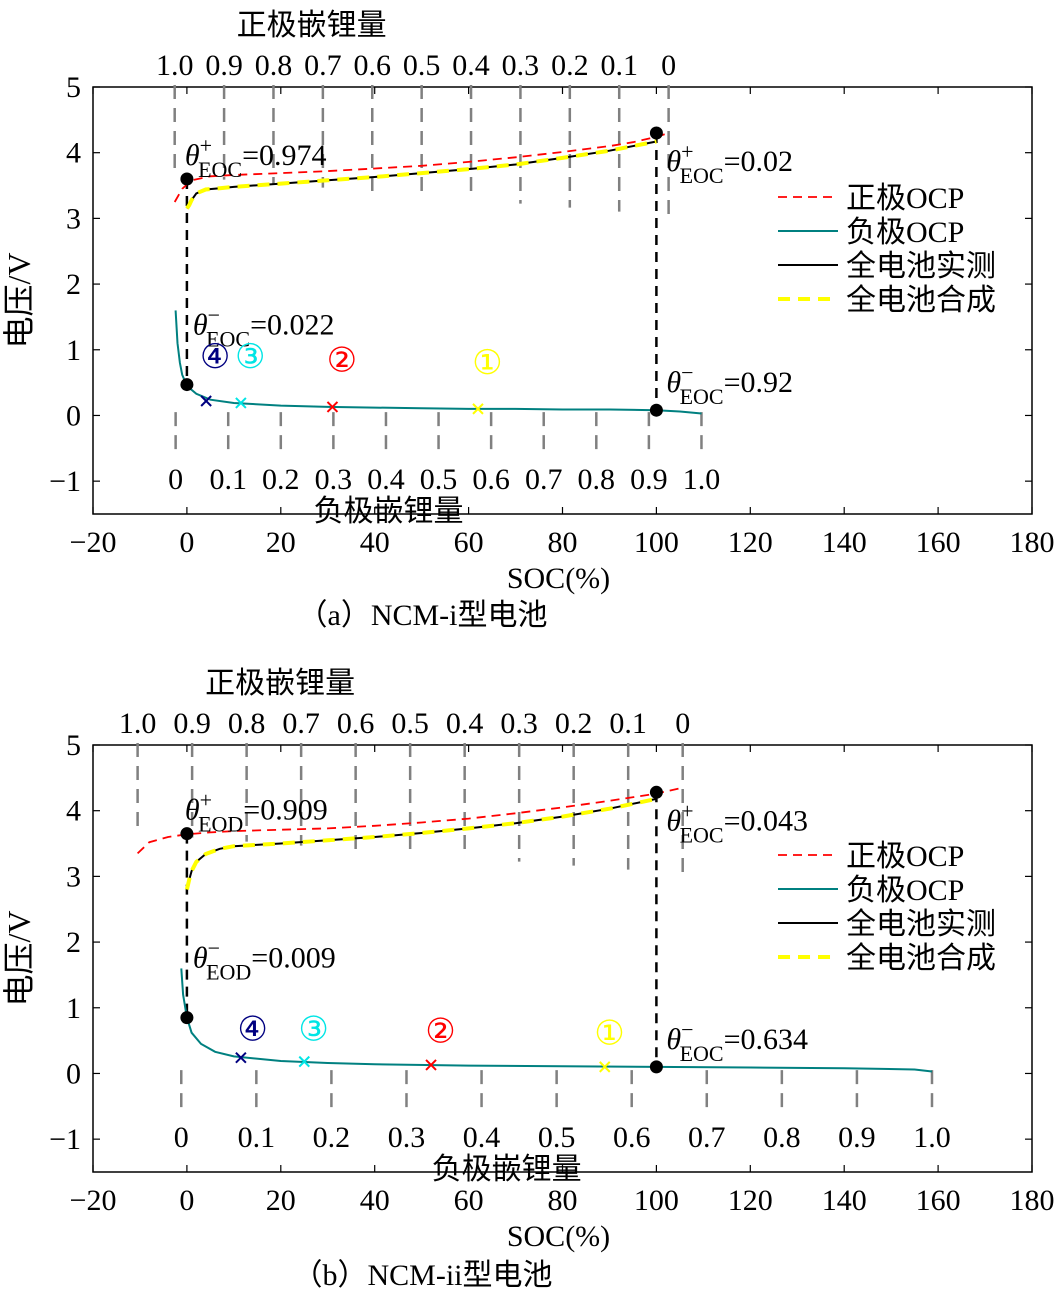  Describe the element at coordinates (281, 1200) in the screenshot. I see `x-tick-label: 20` at that location.